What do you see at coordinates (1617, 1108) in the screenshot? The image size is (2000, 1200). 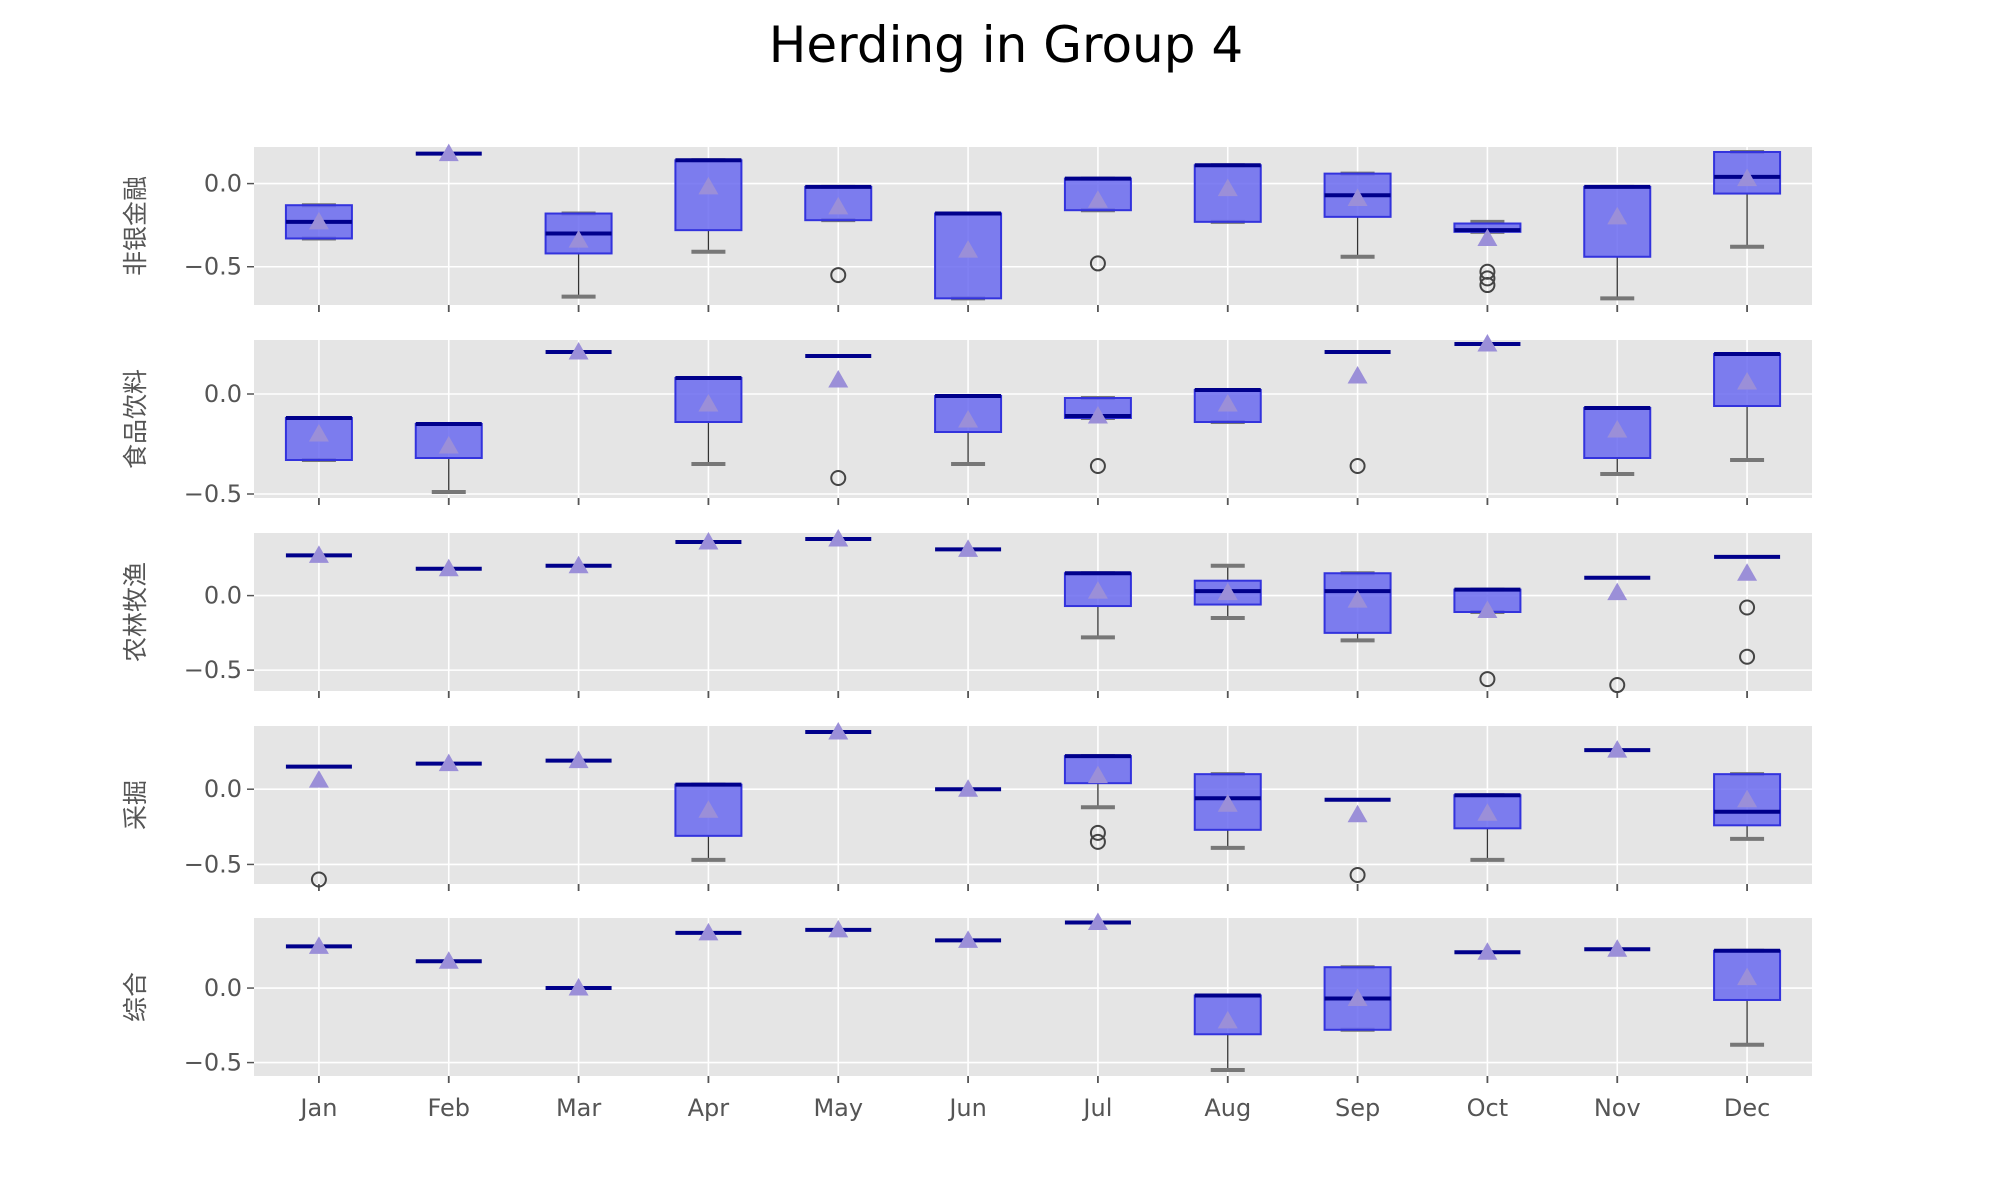 I see `x-tick-label: Nov` at bounding box center [1617, 1108].